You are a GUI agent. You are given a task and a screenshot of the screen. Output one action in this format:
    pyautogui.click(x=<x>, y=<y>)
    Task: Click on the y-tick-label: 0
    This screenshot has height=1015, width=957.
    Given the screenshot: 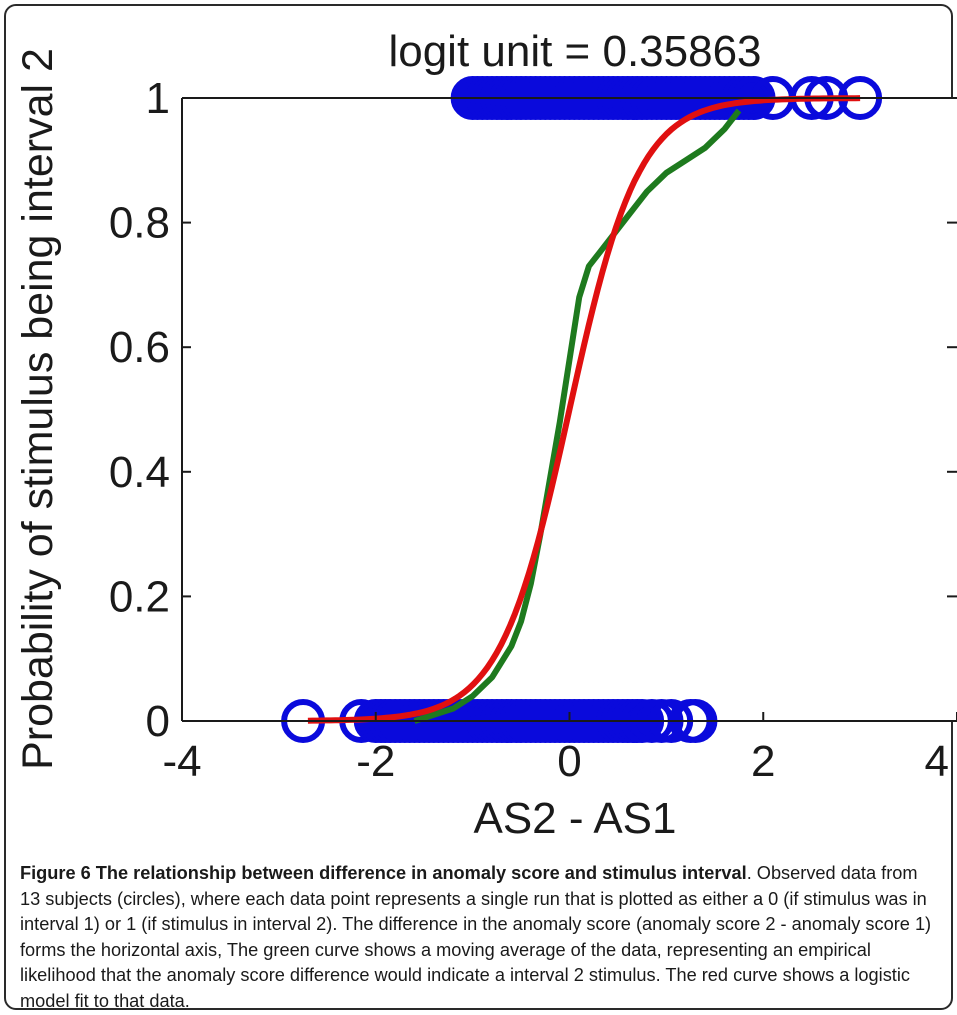 What is the action you would take?
    pyautogui.click(x=158, y=721)
    